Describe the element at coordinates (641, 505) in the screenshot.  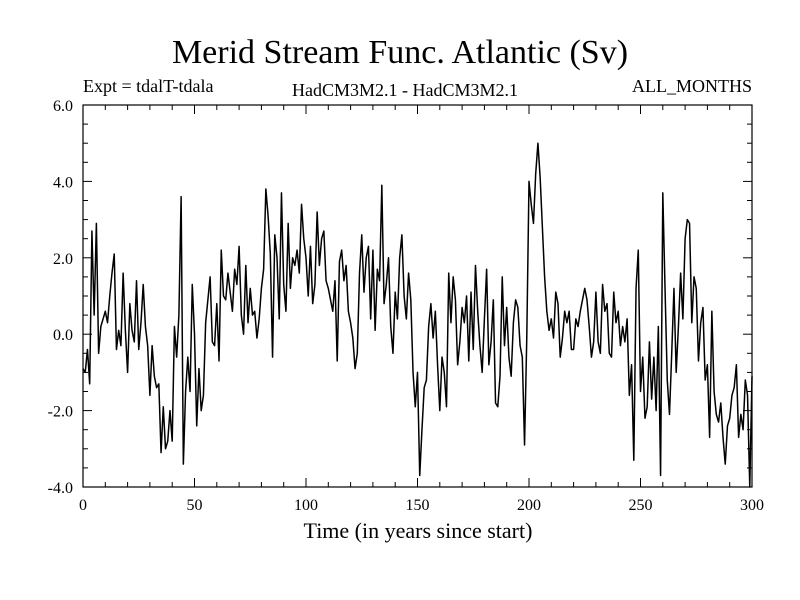
I see `x-tick-label: 250` at that location.